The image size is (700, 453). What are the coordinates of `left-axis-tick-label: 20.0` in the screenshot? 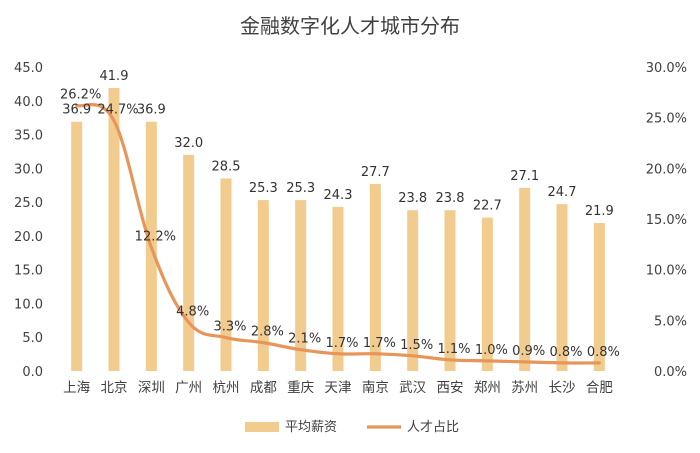 It's located at (28, 237).